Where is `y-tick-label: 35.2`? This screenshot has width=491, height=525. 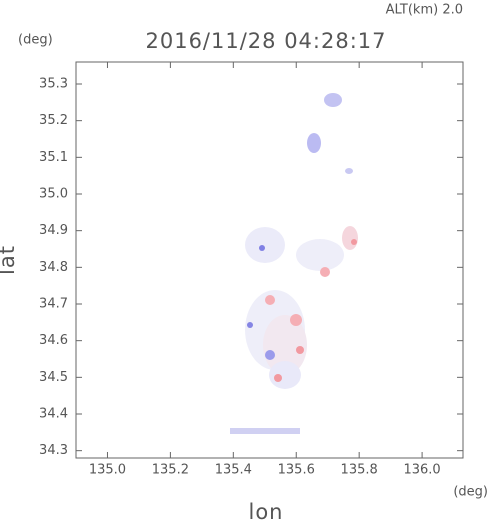
y-tick-label: 35.2 is located at coordinates (53, 120).